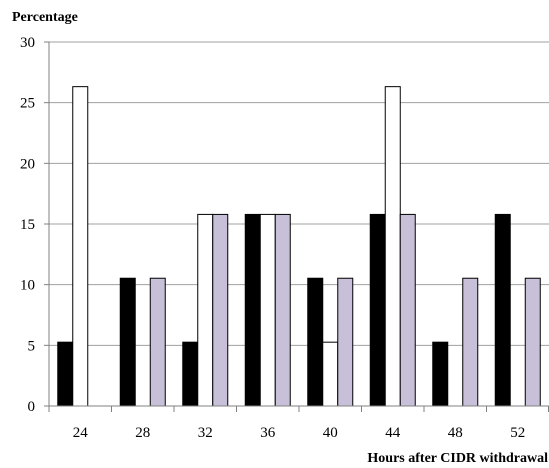 This screenshot has width=549, height=468. What do you see at coordinates (32, 346) in the screenshot?
I see `y-tick-label: 5` at bounding box center [32, 346].